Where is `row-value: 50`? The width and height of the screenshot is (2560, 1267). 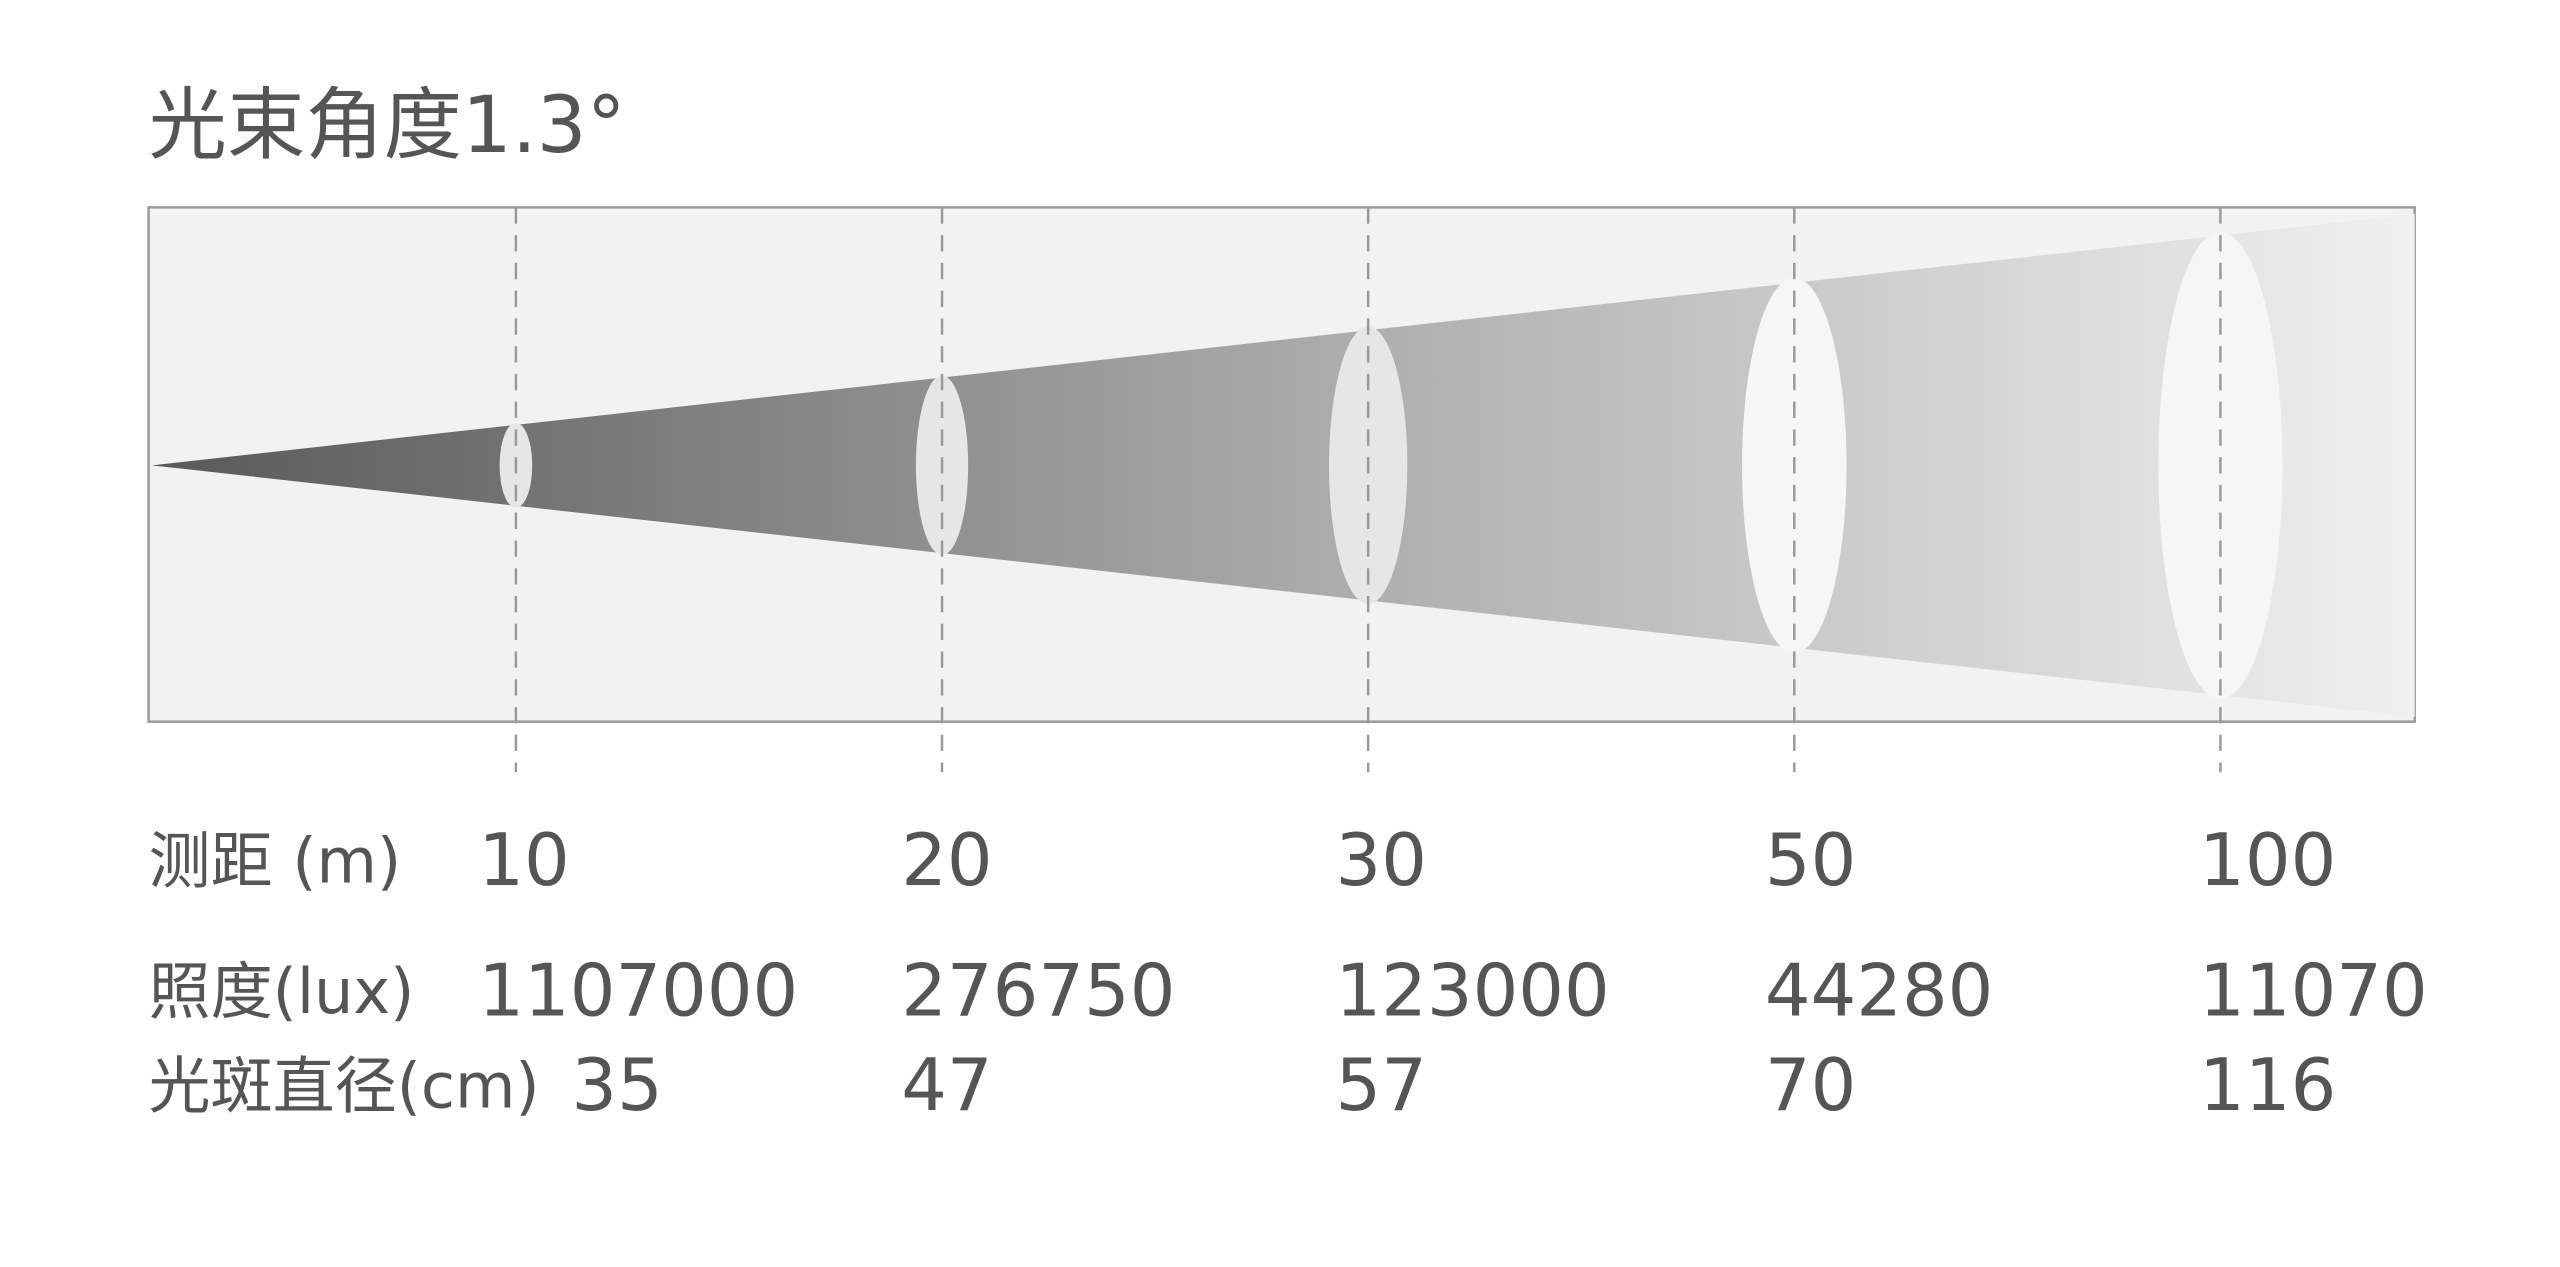
row-value: 50 is located at coordinates (1810, 860).